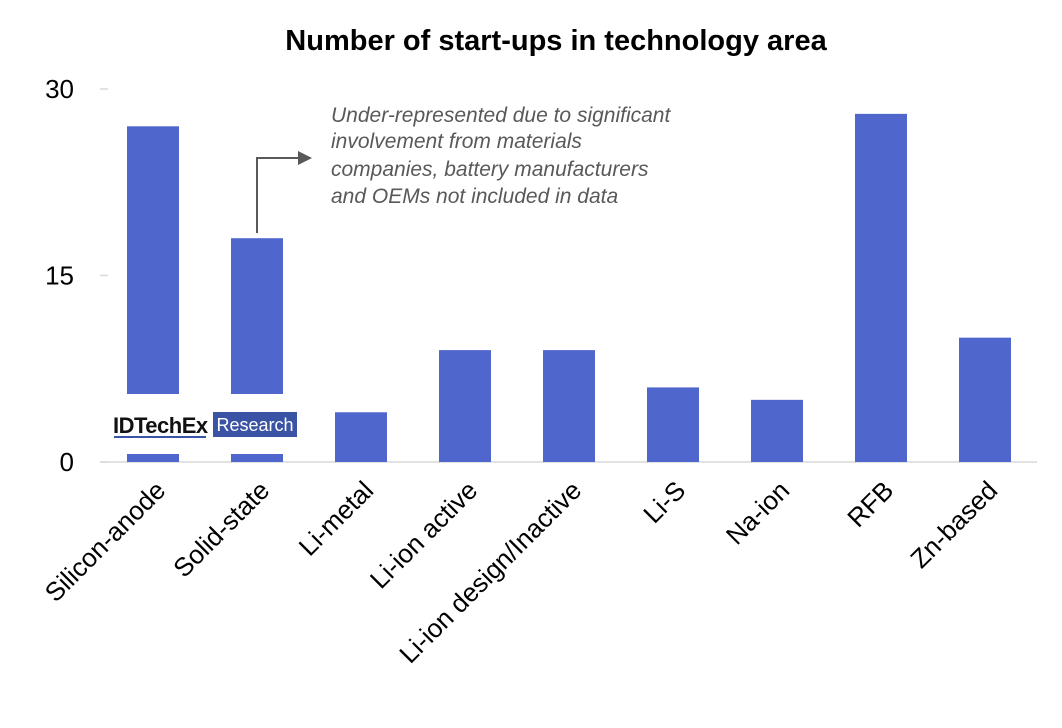 The width and height of the screenshot is (1062, 728). I want to click on annotation-line-2: involvement from materials, so click(456, 141).